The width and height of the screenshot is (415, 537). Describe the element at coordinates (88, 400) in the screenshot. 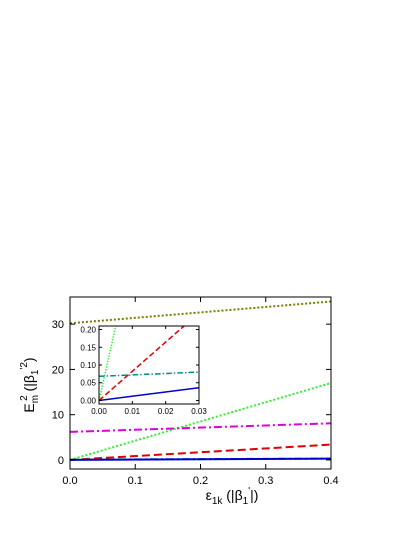

I see `inset-y-tick-label: 0.00` at that location.